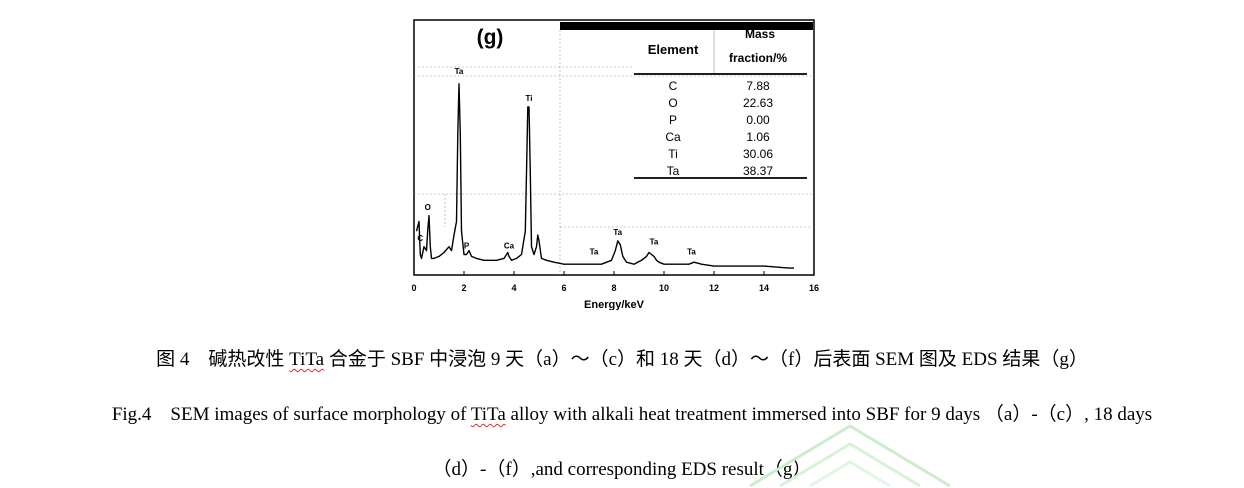 This screenshot has width=1244, height=488. Describe the element at coordinates (814, 288) in the screenshot. I see `x-tick-label-16: 16` at that location.